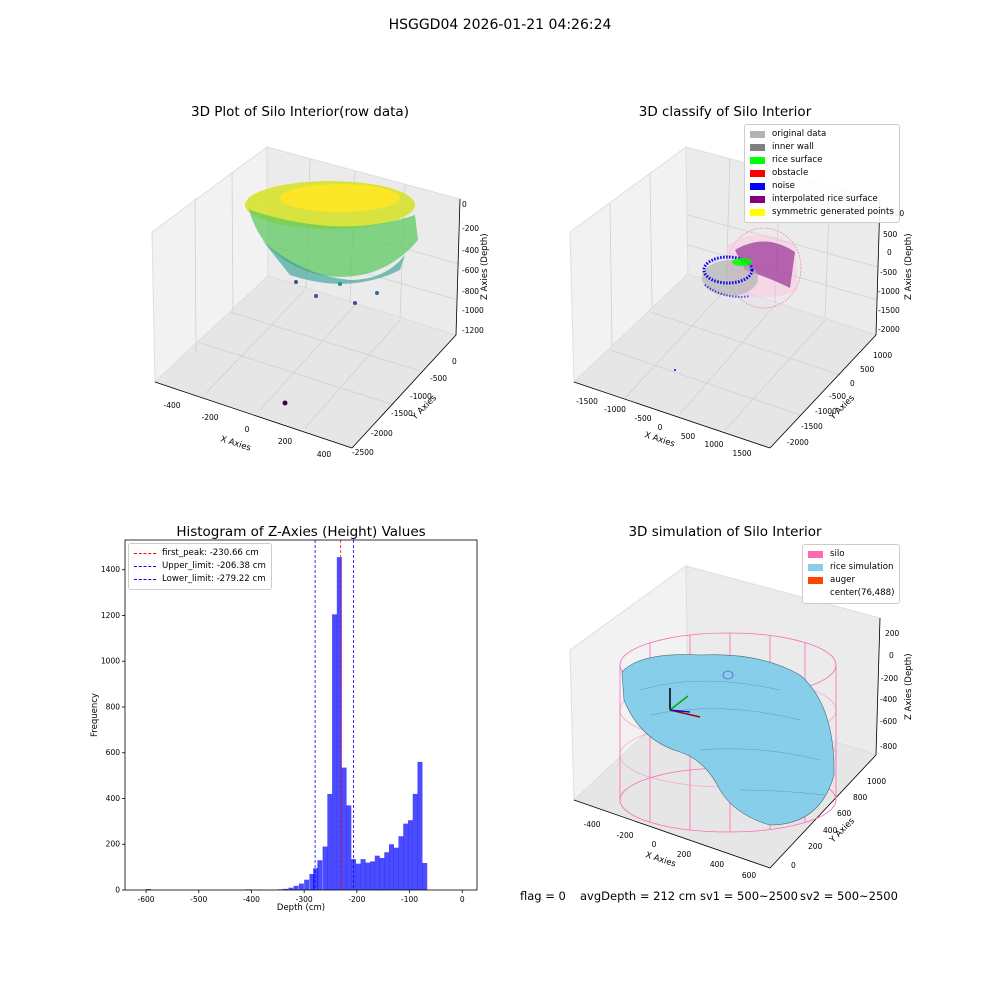 This screenshot has height=1000, width=1000. What do you see at coordinates (685, 703) in the screenshot?
I see `coordinate-axes-glyph` at bounding box center [685, 703].